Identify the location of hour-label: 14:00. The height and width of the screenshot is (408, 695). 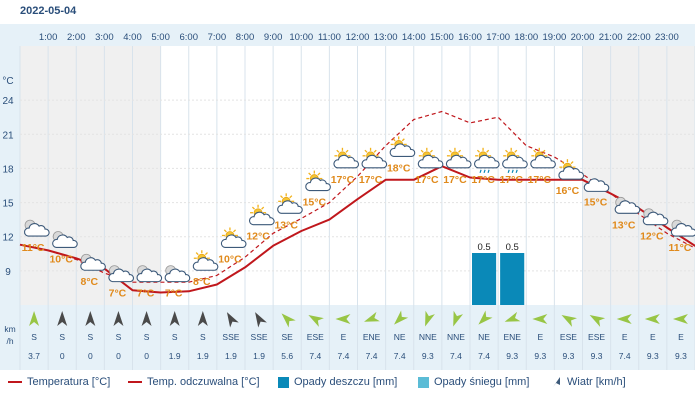
(414, 37).